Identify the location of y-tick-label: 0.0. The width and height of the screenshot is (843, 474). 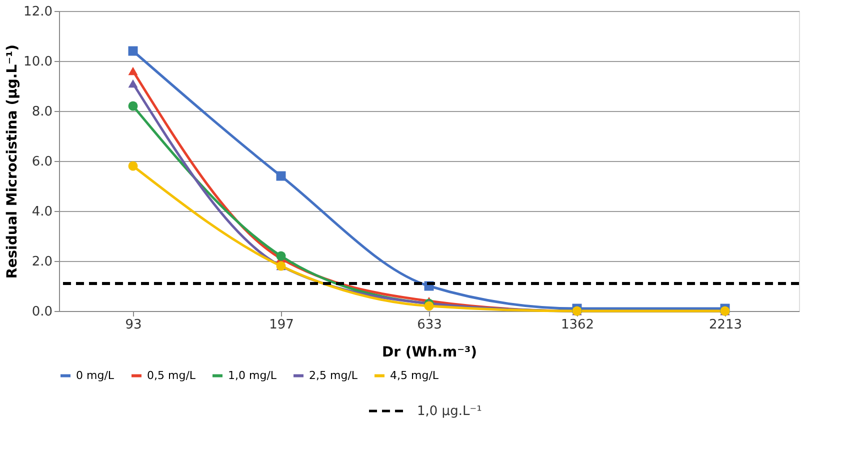
(42, 312).